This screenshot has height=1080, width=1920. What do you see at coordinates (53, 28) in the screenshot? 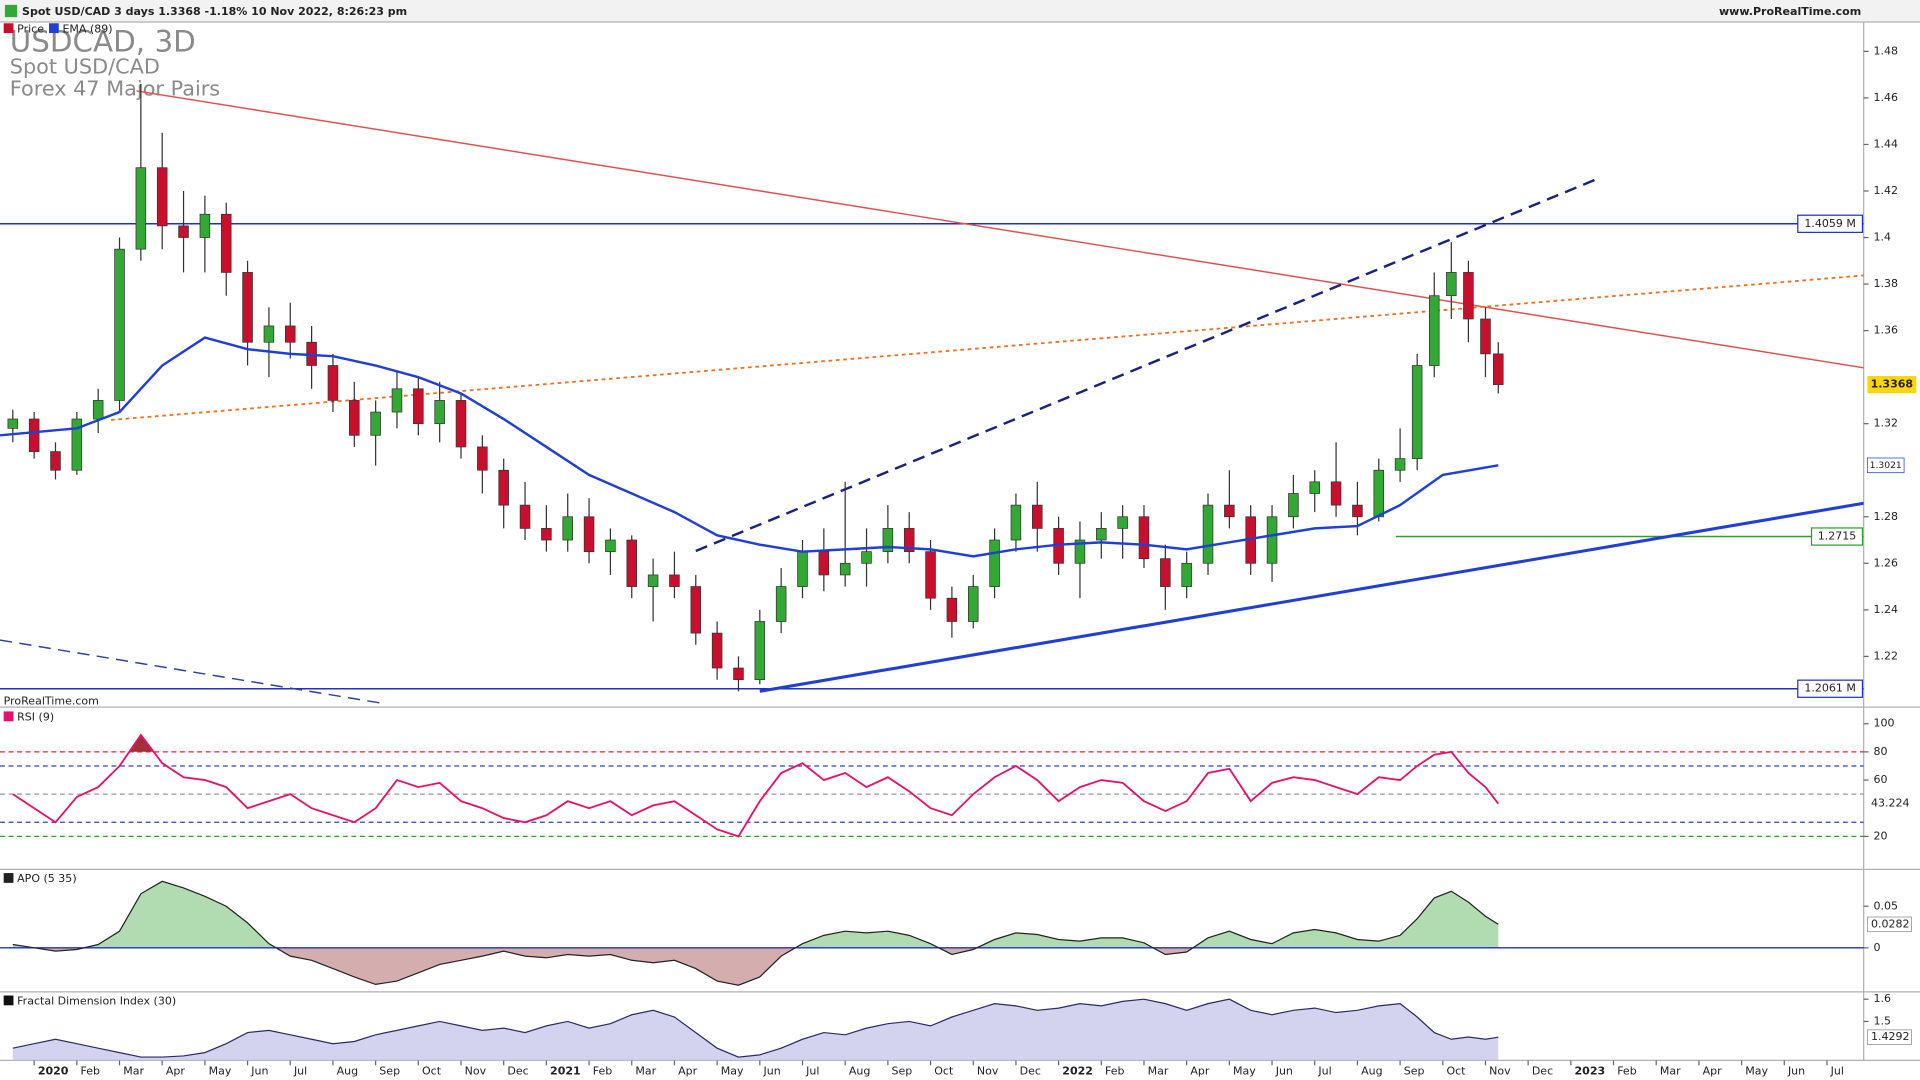
I see `legend-swatch` at bounding box center [53, 28].